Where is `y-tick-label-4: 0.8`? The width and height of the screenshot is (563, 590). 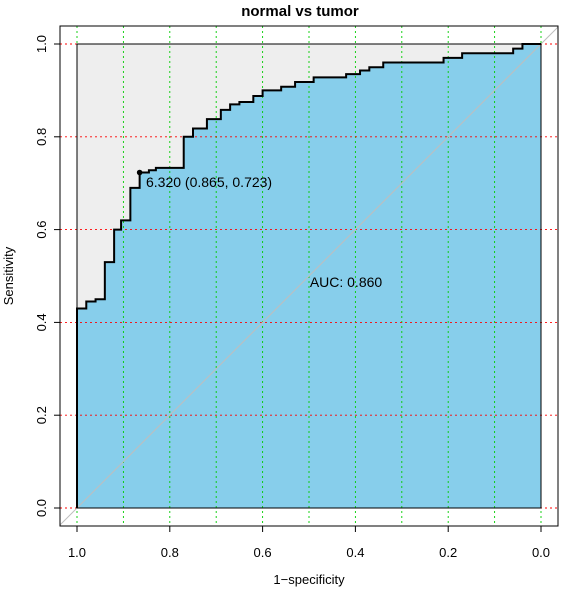
y-tick-label-4: 0.8 is located at coordinates (41, 137).